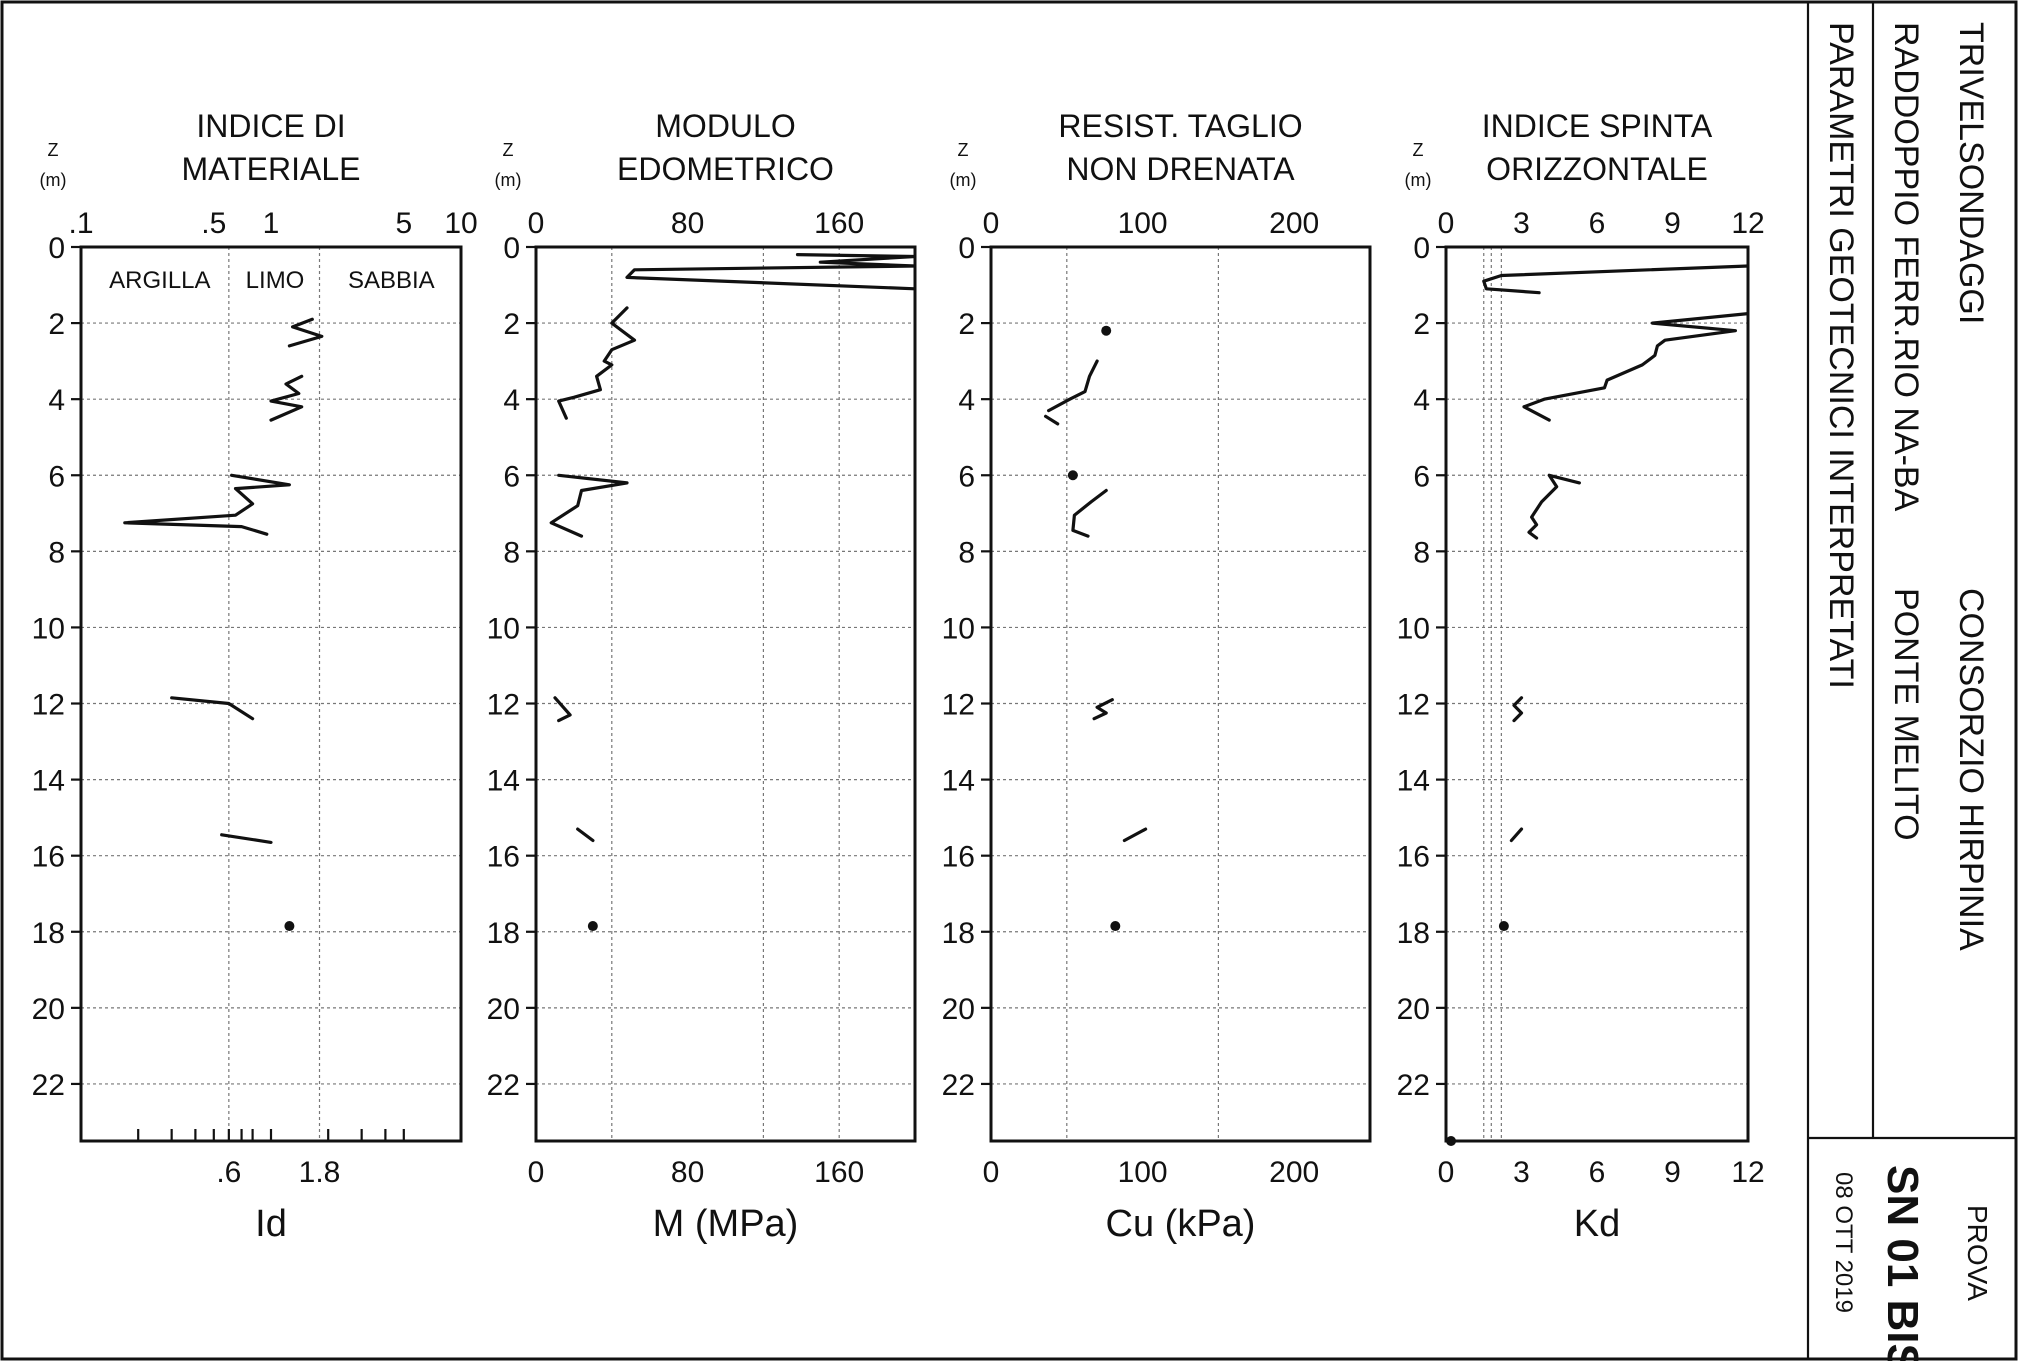 The width and height of the screenshot is (2020, 1361). What do you see at coordinates (1597, 169) in the screenshot?
I see `chart-title-line2: ORIZZONTALE` at bounding box center [1597, 169].